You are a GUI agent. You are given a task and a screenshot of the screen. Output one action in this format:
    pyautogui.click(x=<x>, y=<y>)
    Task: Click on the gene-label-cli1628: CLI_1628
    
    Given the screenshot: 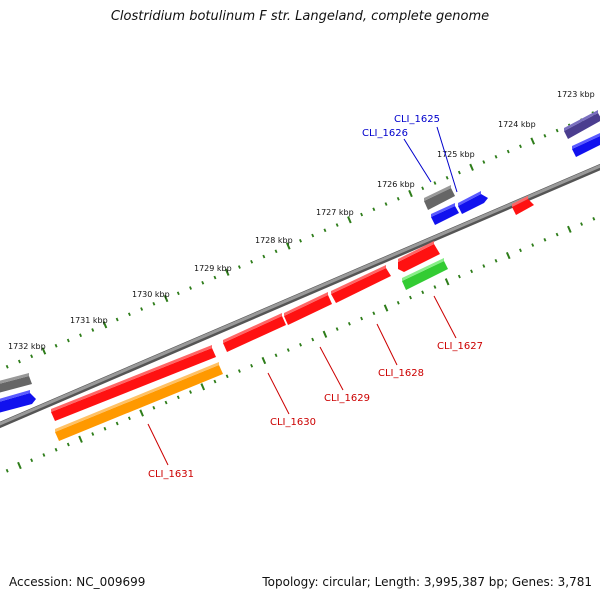 What is the action you would take?
    pyautogui.click(x=401, y=373)
    